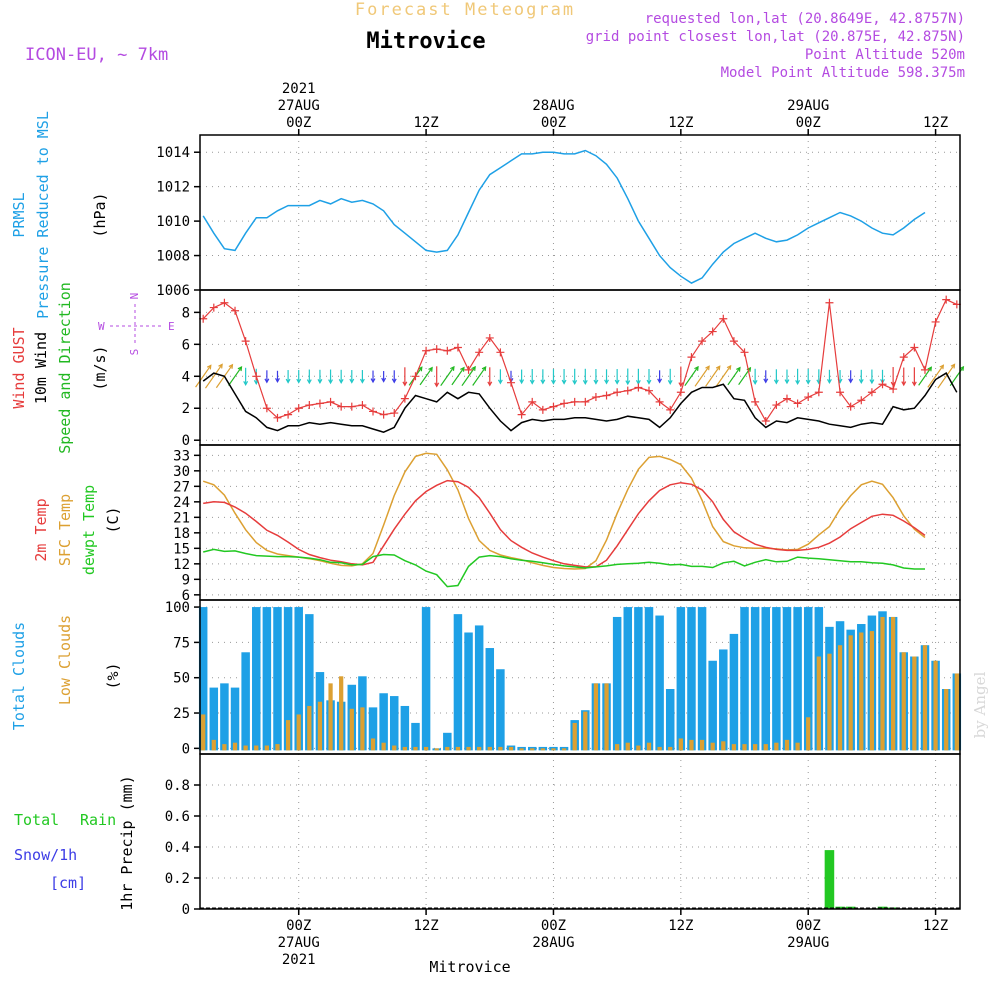 Image resolution: width=1000 pixels, height=1000 pixels. Describe the element at coordinates (580, 402) in the screenshot. I see `wind-line` at that location.